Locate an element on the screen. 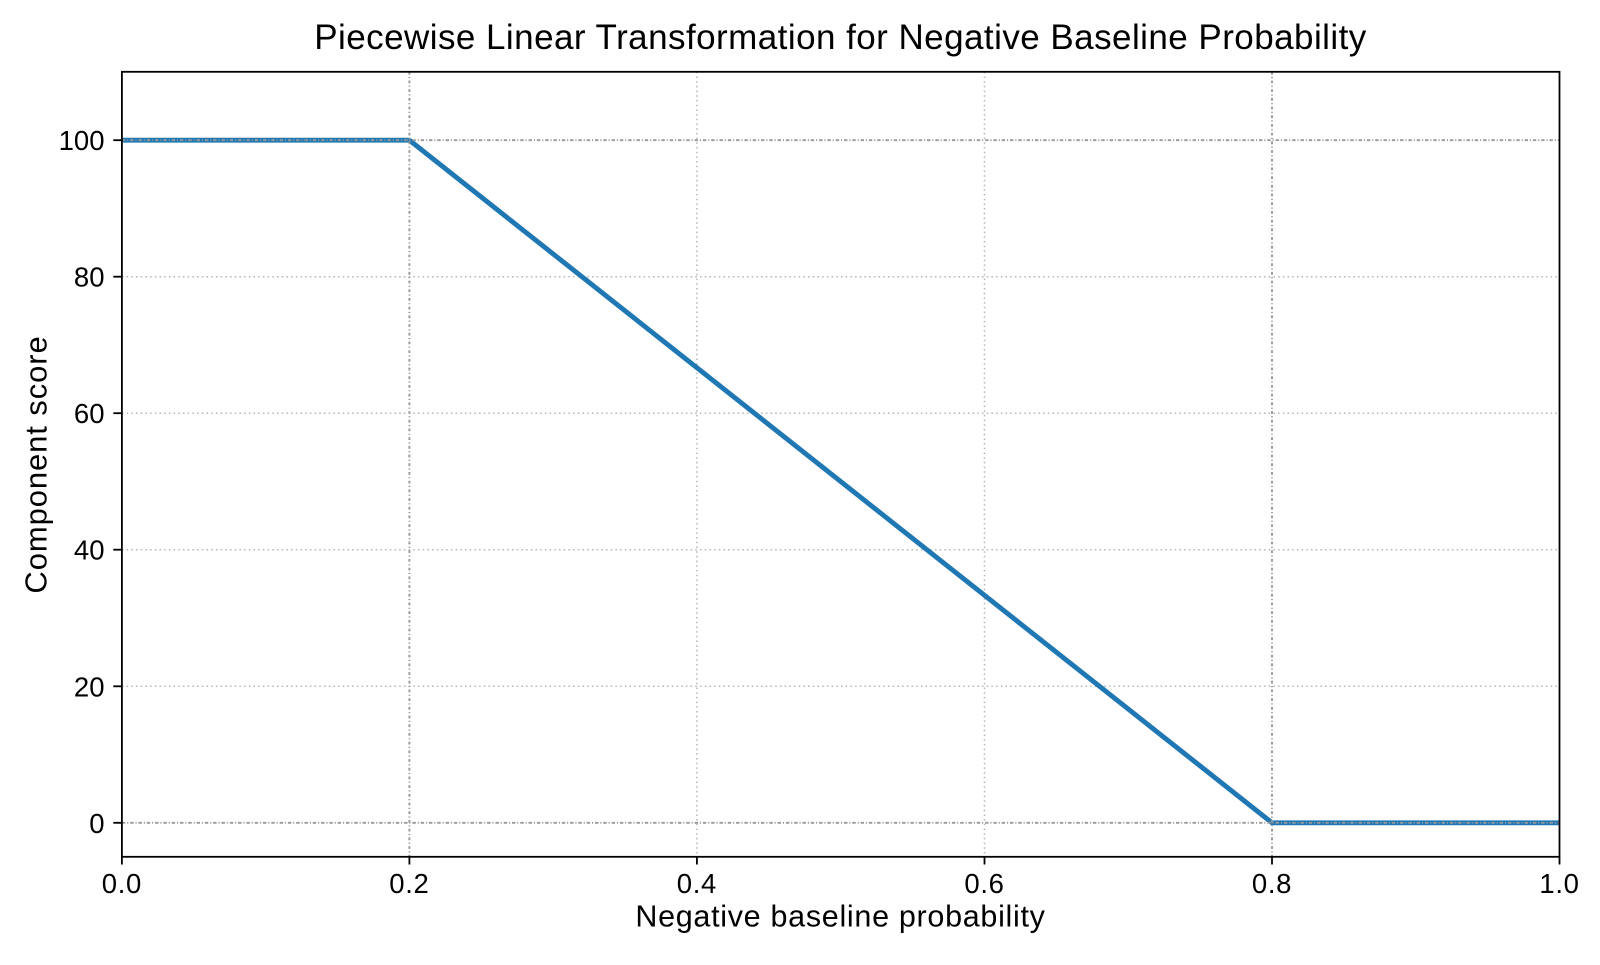  svg-text: 0.6 is located at coordinates (984, 883).